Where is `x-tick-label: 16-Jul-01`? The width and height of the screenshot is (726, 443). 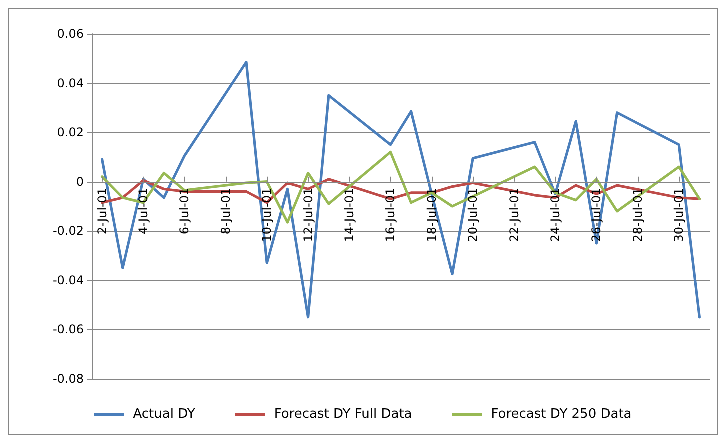 x-tick-label: 16-Jul-01 is located at coordinates (391, 215).